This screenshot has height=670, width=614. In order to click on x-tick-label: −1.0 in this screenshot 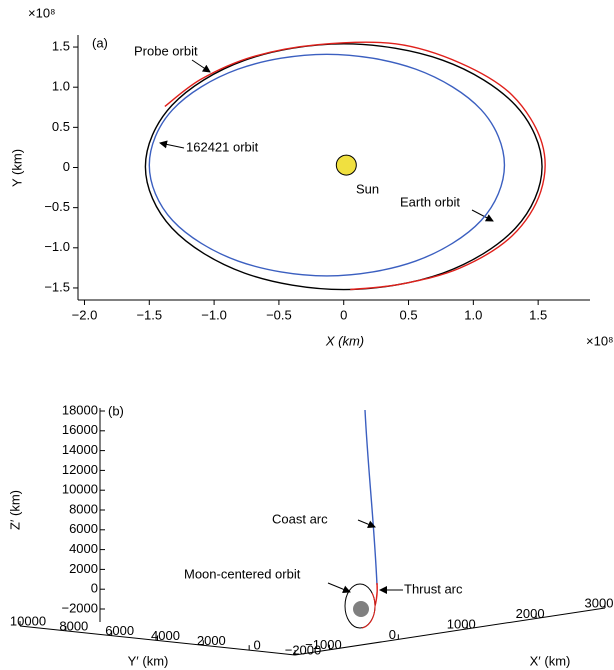, I will do `click(214, 314)`.